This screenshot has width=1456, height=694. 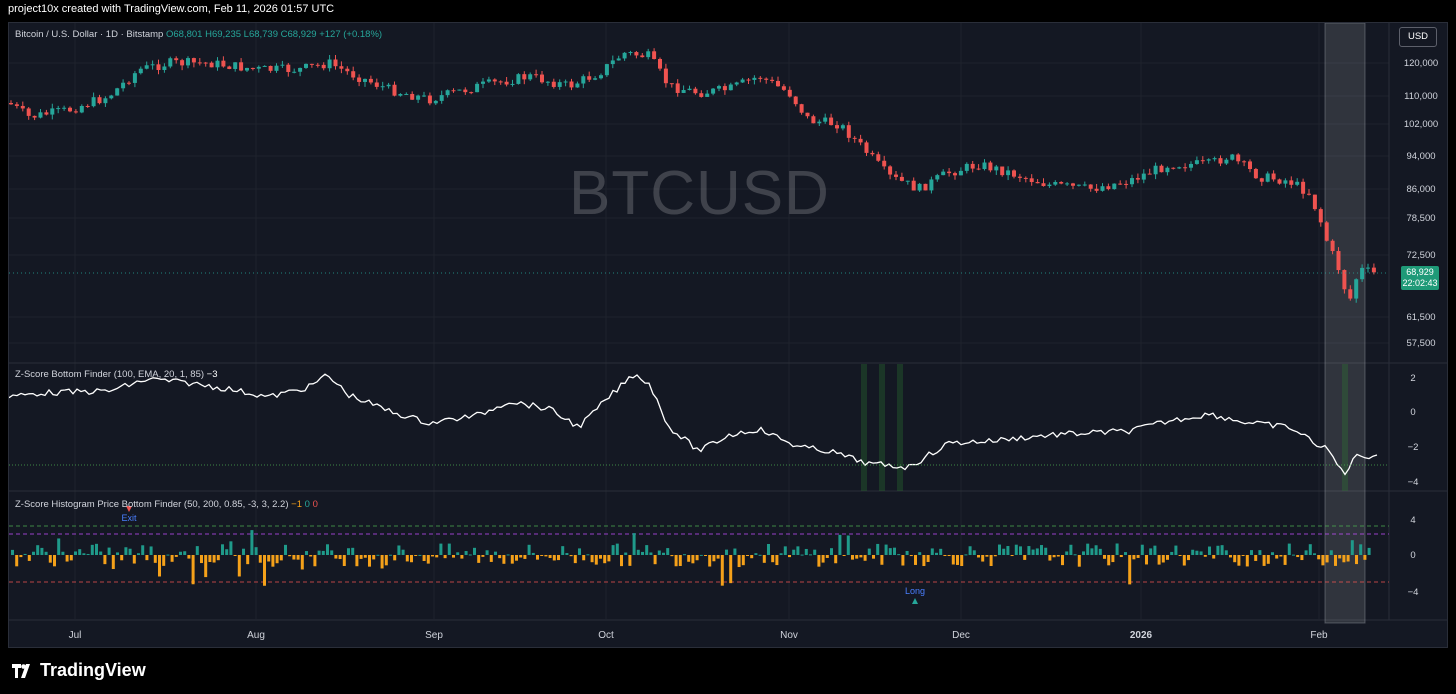 What do you see at coordinates (1418, 37) in the screenshot?
I see `currency-button: USD` at bounding box center [1418, 37].